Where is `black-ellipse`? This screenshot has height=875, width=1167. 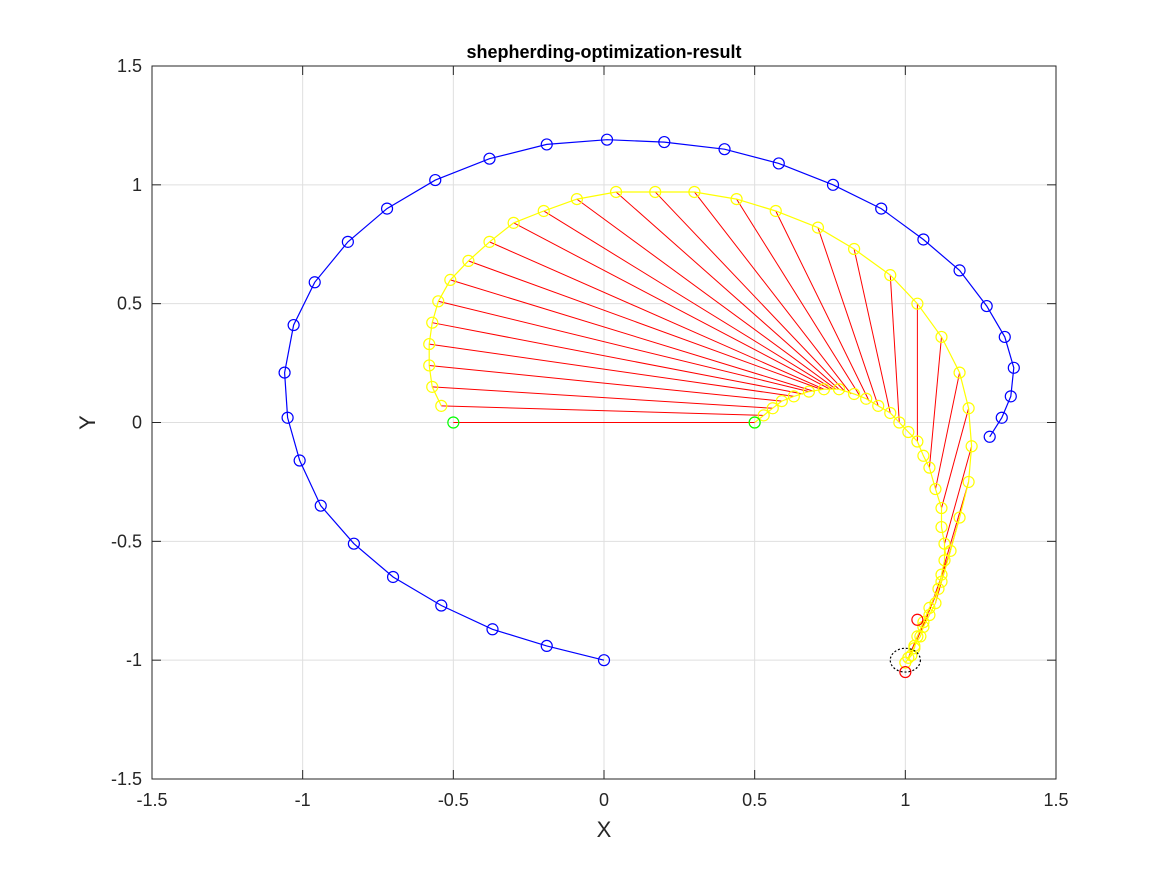
black-ellipse is located at coordinates (905, 660).